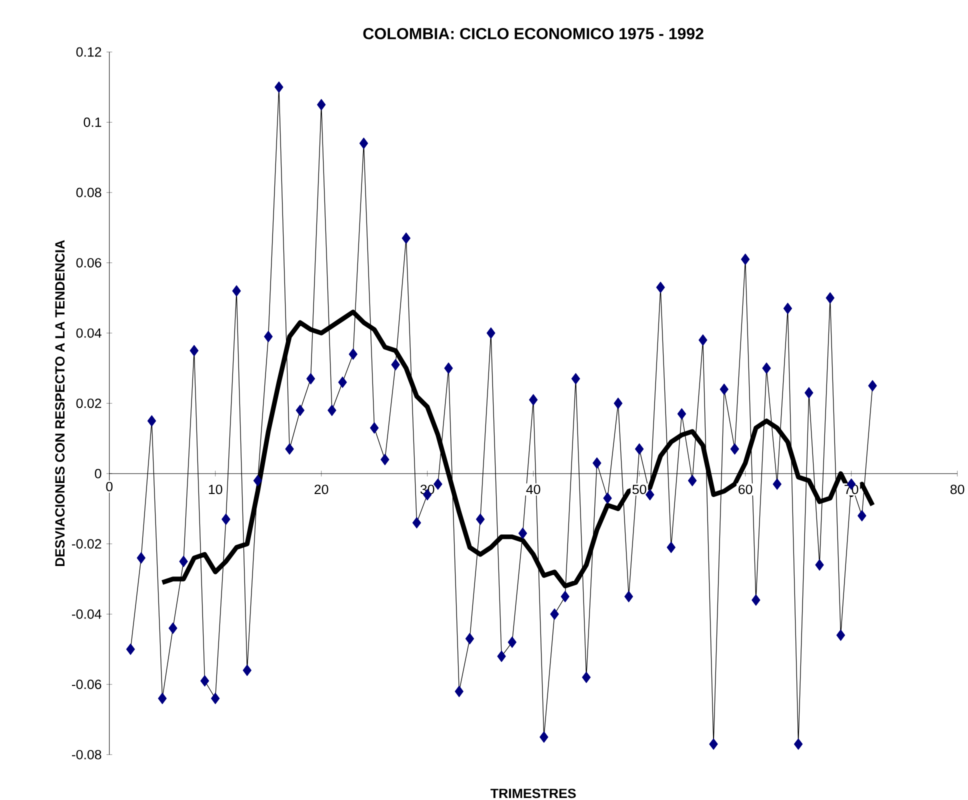 The width and height of the screenshot is (968, 800). What do you see at coordinates (745, 489) in the screenshot?
I see `x-tick-label: 60` at bounding box center [745, 489].